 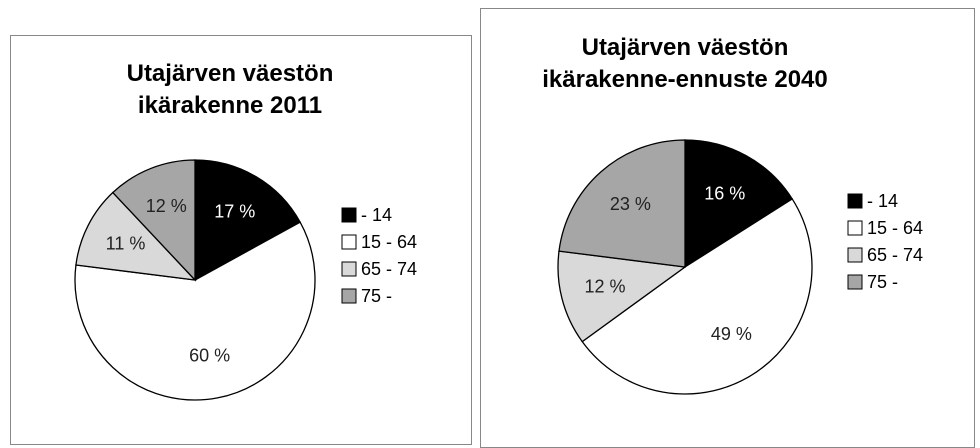 I want to click on data-label: 17 %, so click(x=234, y=212).